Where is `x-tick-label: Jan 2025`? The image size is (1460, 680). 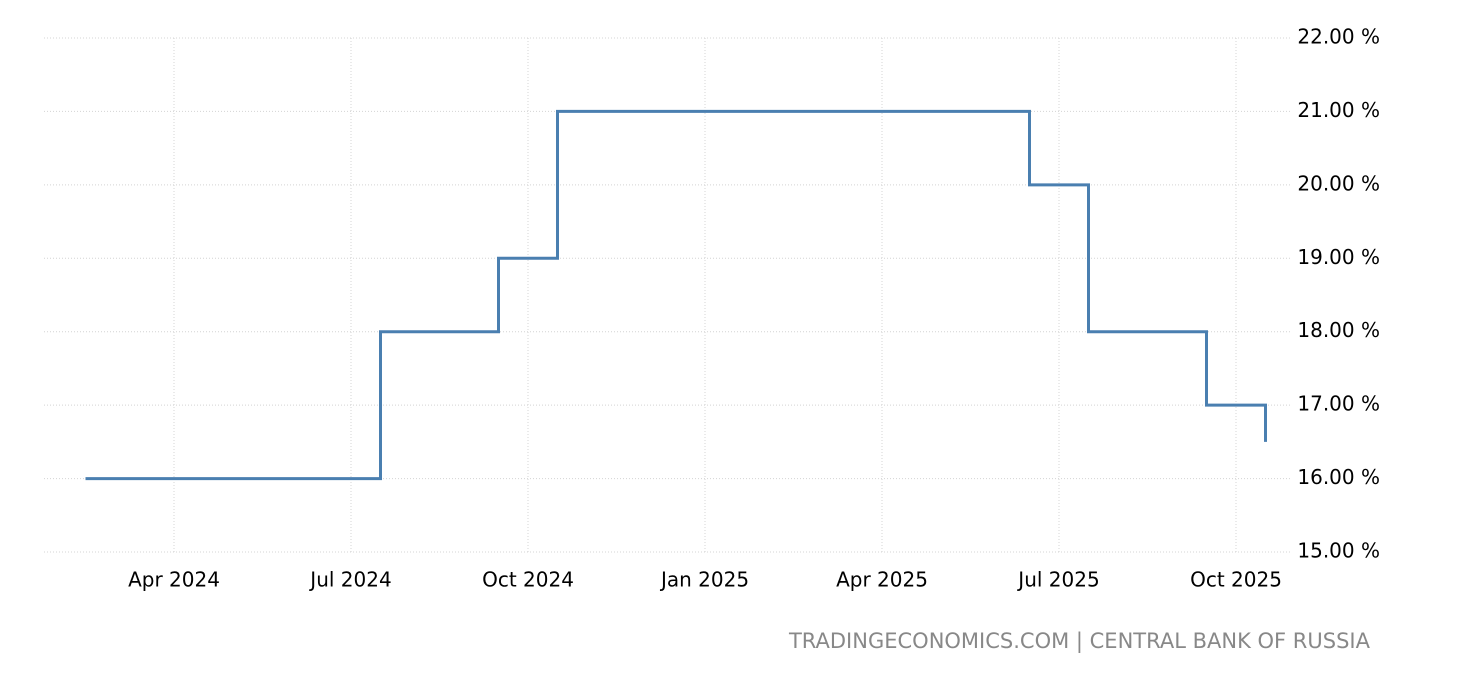 x-tick-label: Jan 2025 is located at coordinates (704, 580).